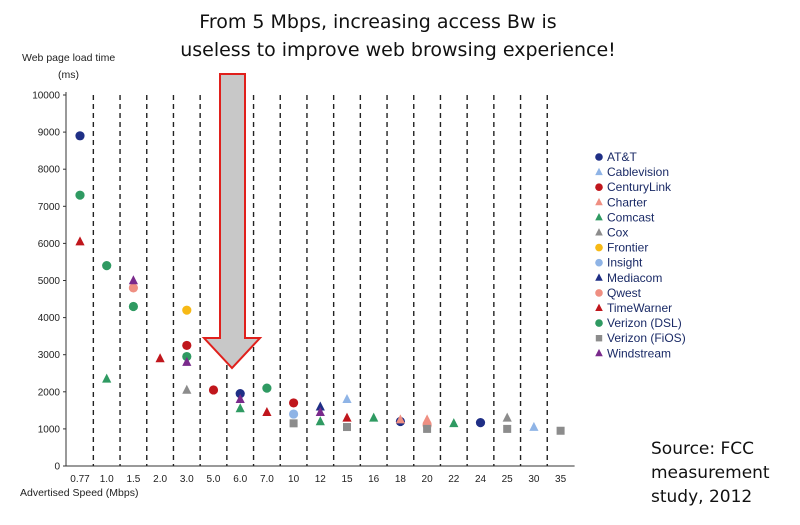 The height and width of the screenshot is (525, 800). What do you see at coordinates (599, 323) in the screenshot?
I see `legend-marker-verizon-dsl` at bounding box center [599, 323].